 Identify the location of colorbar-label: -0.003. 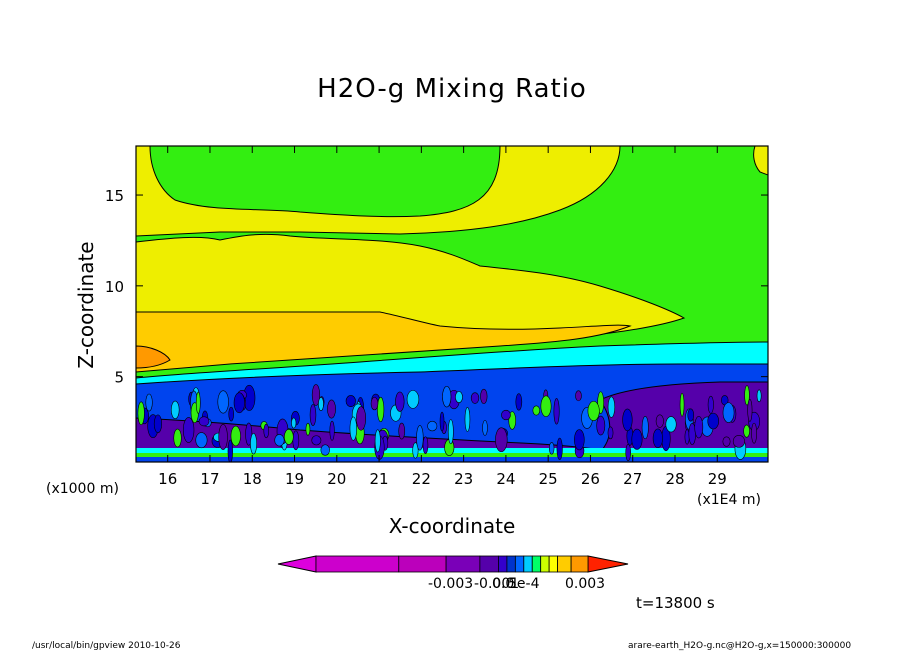
(451, 584).